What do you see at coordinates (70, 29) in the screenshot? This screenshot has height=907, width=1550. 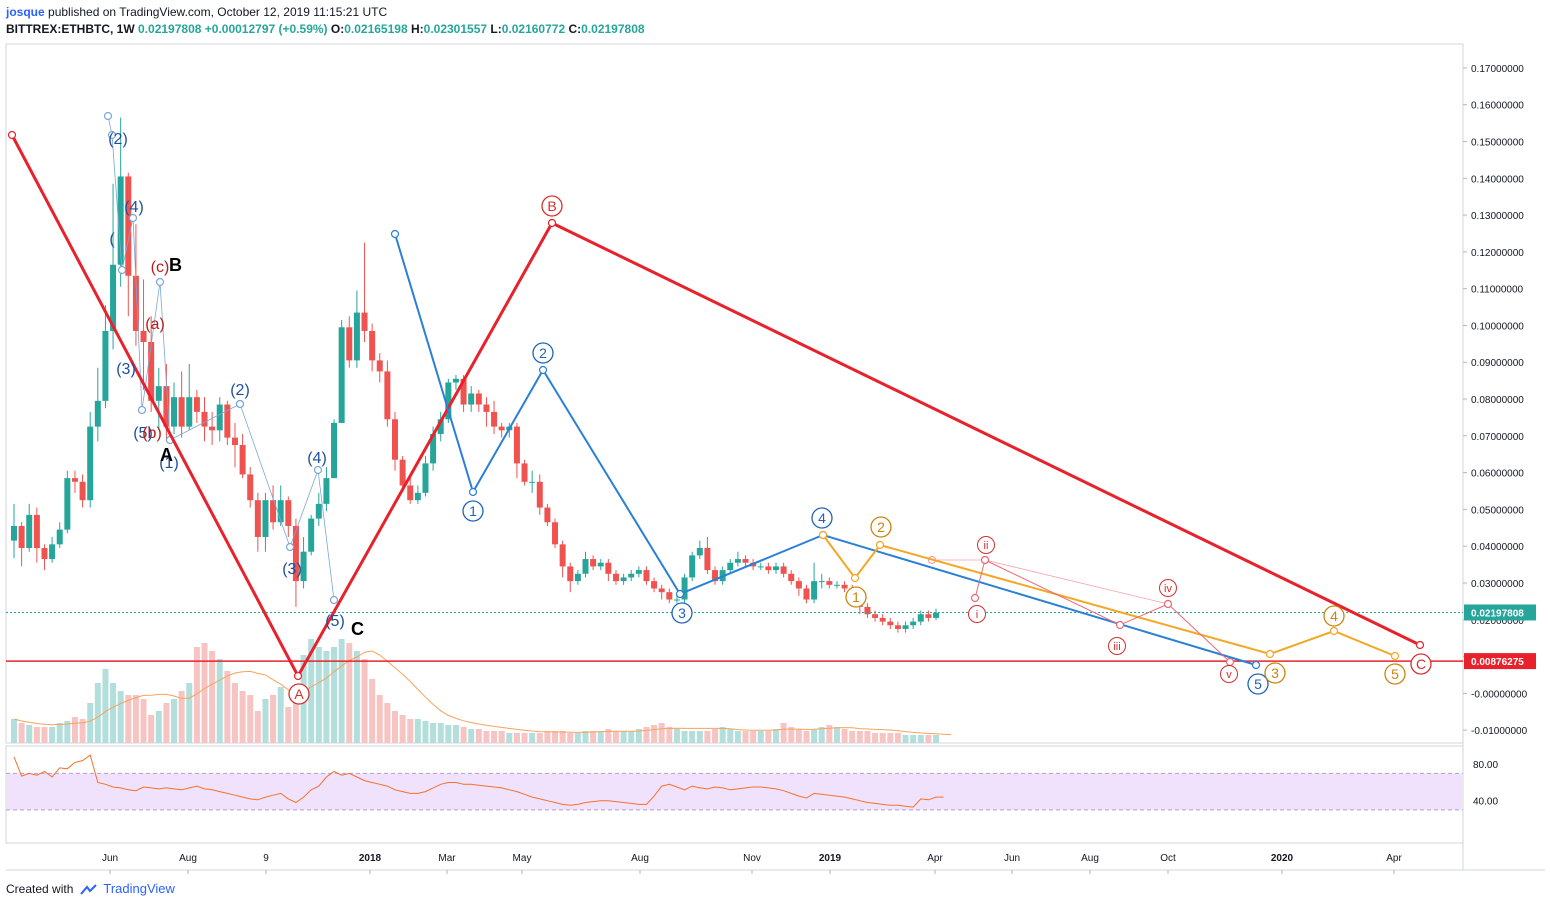 I see `symbol-label: BITTREX:ETHBTC, 1W` at bounding box center [70, 29].